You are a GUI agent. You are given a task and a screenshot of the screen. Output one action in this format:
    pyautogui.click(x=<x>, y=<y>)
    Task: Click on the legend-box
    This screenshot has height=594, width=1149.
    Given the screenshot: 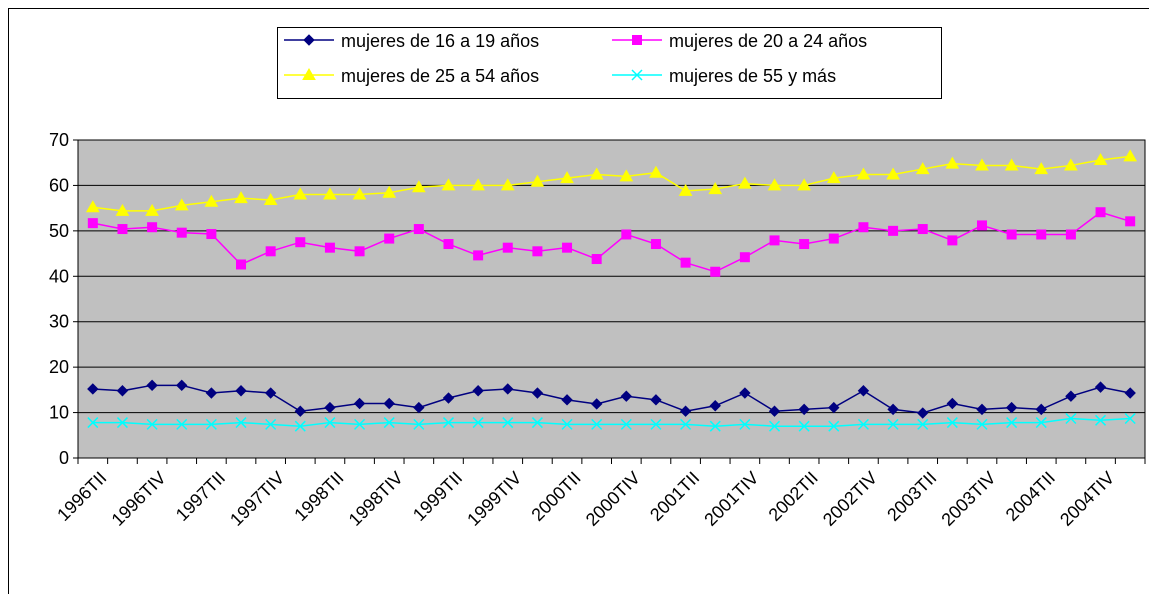 What is the action you would take?
    pyautogui.click(x=609, y=63)
    